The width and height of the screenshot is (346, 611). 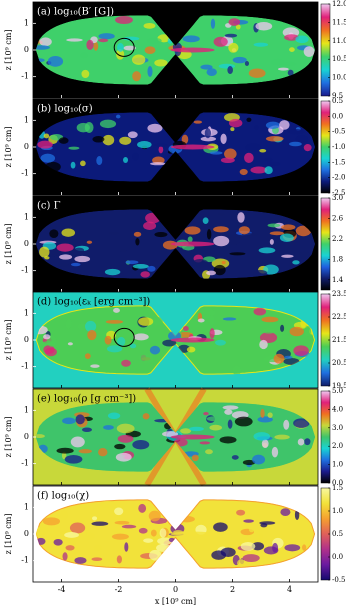 I want to click on colorbar-tick-label: 23.5, so click(x=339, y=294).